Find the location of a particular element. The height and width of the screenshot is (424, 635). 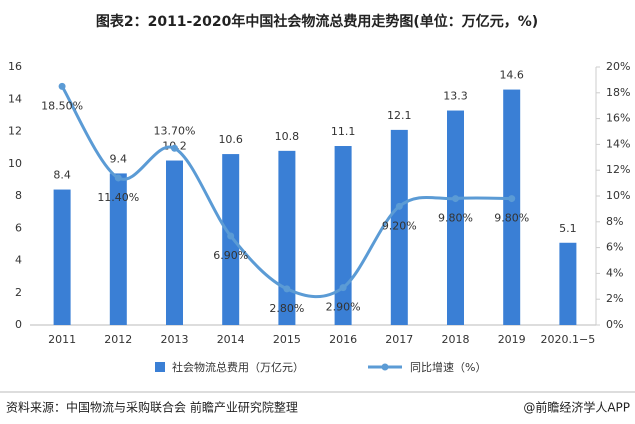

credit: @前瞻经济学人APP is located at coordinates (576, 407).